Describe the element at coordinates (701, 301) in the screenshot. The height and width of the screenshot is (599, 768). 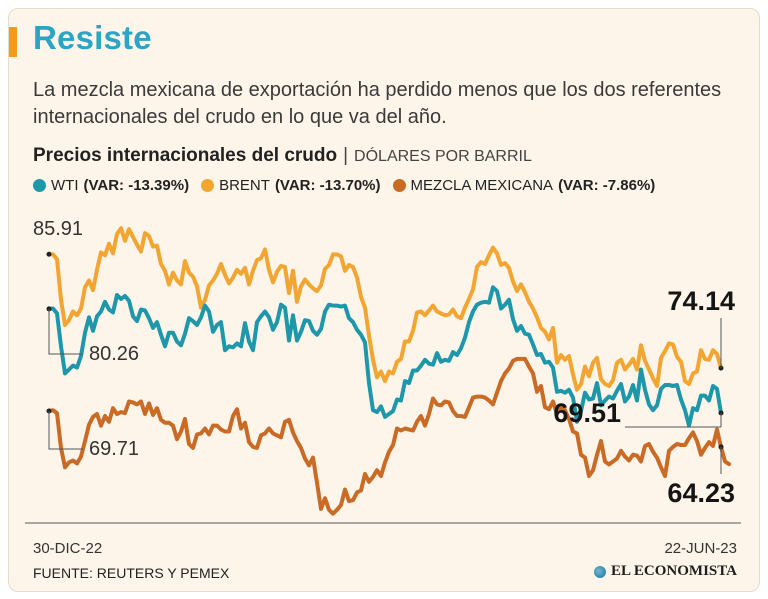
I see `data-label-brent-end: 74.14` at that location.